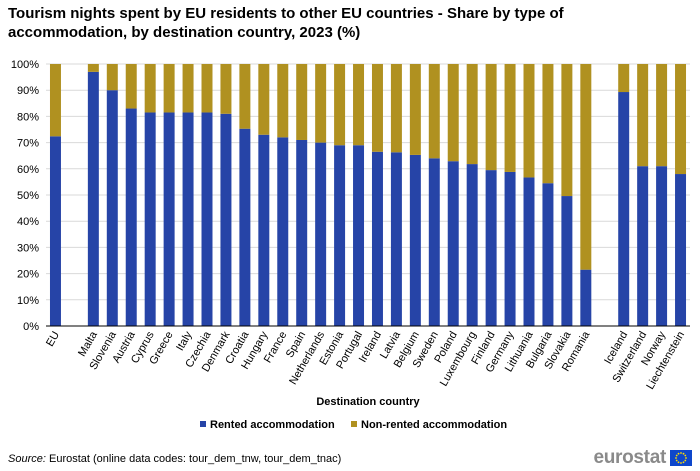 Image resolution: width=700 pixels, height=471 pixels. I want to click on y-tick-label: 80%, so click(28, 117).